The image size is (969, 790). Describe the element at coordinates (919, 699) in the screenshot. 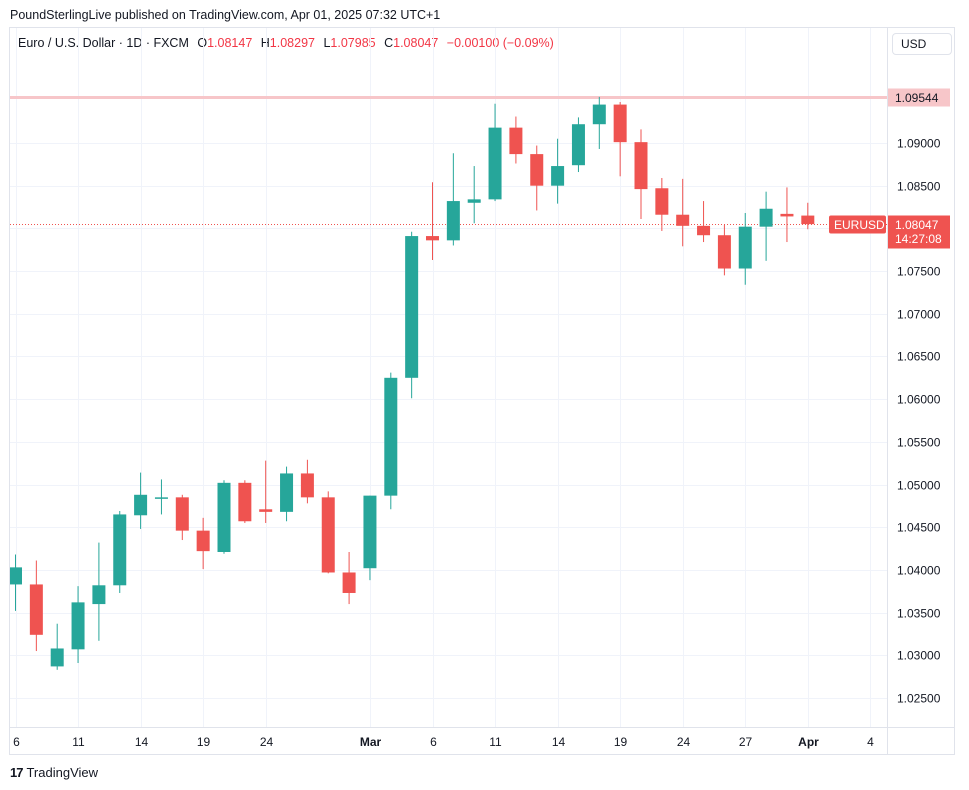

I see `price-tick-label: 1.02500` at that location.